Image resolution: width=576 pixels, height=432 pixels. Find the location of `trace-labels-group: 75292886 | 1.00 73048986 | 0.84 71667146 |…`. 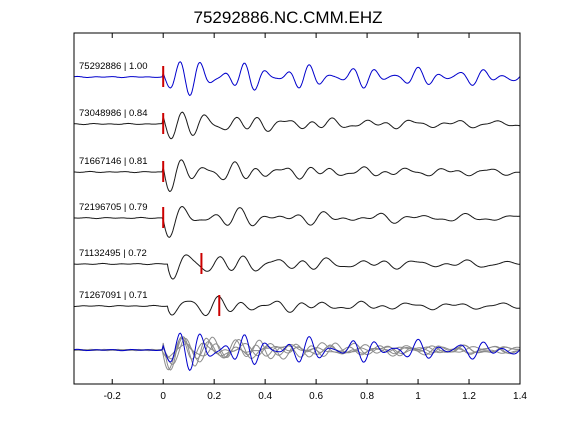

trace-labels-group: 75292886 | 1.00 73048986 | 0.84 71667146 |… is located at coordinates (113, 181).